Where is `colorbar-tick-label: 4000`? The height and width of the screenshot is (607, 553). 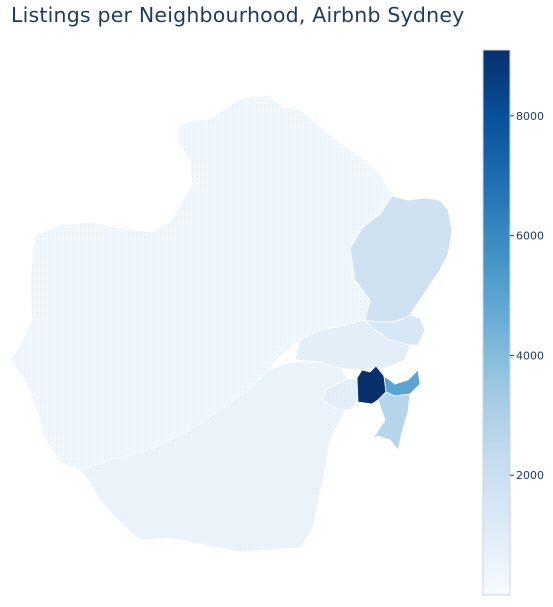
colorbar-tick-label: 4000 is located at coordinates (530, 355).